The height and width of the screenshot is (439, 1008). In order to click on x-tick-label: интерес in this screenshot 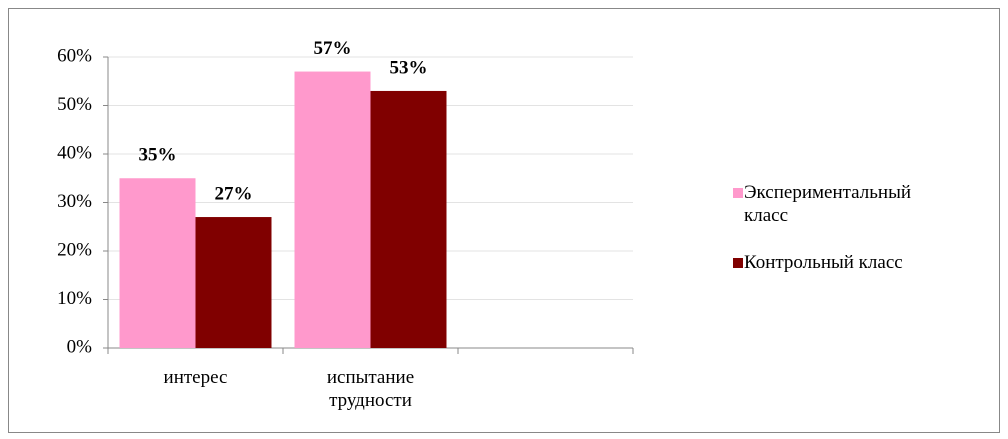, I will do `click(195, 377)`.